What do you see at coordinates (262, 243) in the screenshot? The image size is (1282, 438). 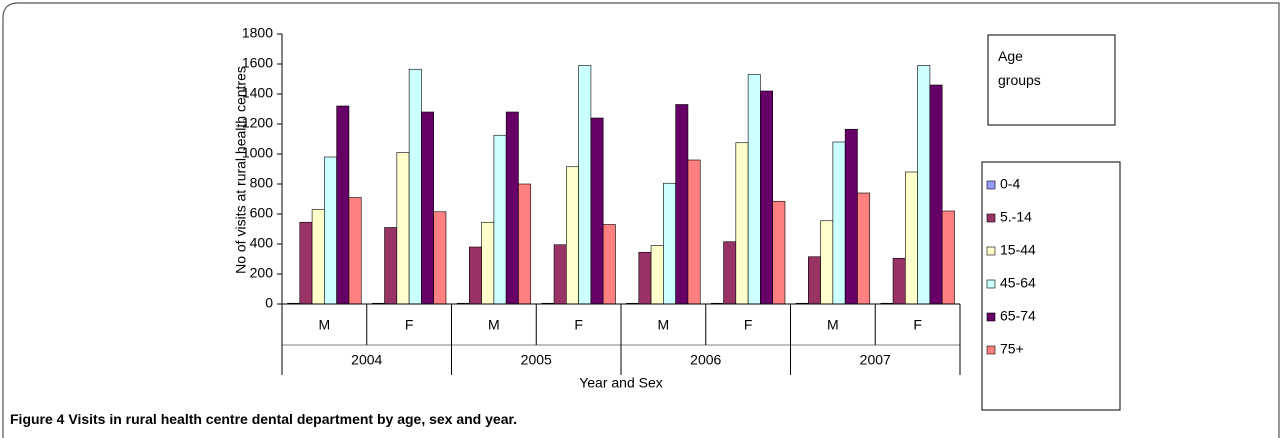 I see `y-tick-label: 400` at bounding box center [262, 243].